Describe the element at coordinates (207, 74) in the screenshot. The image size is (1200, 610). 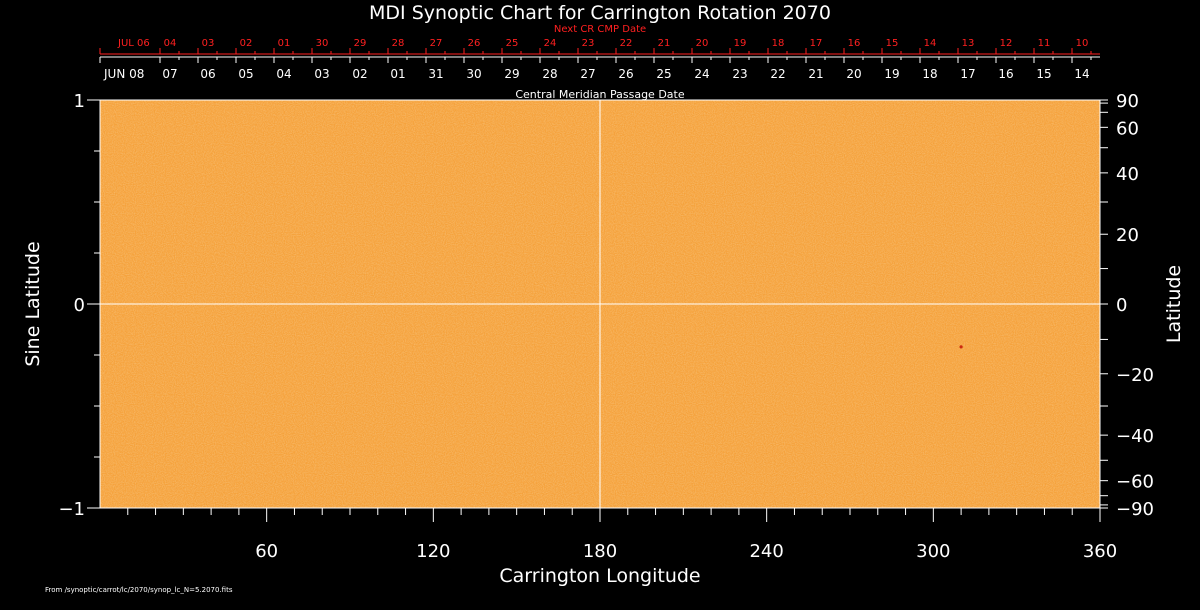
I see `cmp-date-label: 06` at that location.